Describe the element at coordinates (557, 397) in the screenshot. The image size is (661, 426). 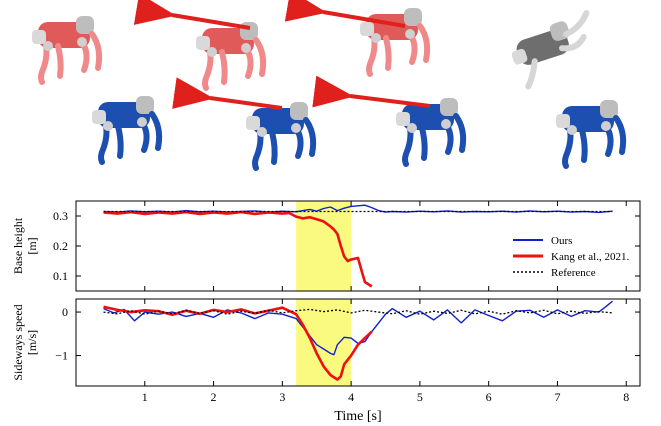
I see `x-tick-label: 7` at that location.